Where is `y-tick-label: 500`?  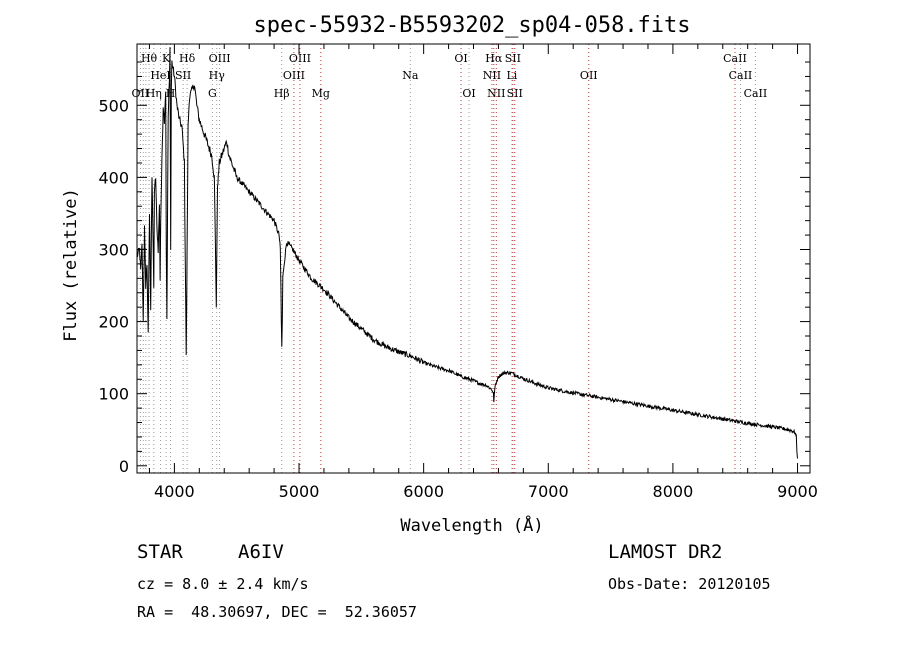
y-tick-label: 500 is located at coordinates (113, 105).